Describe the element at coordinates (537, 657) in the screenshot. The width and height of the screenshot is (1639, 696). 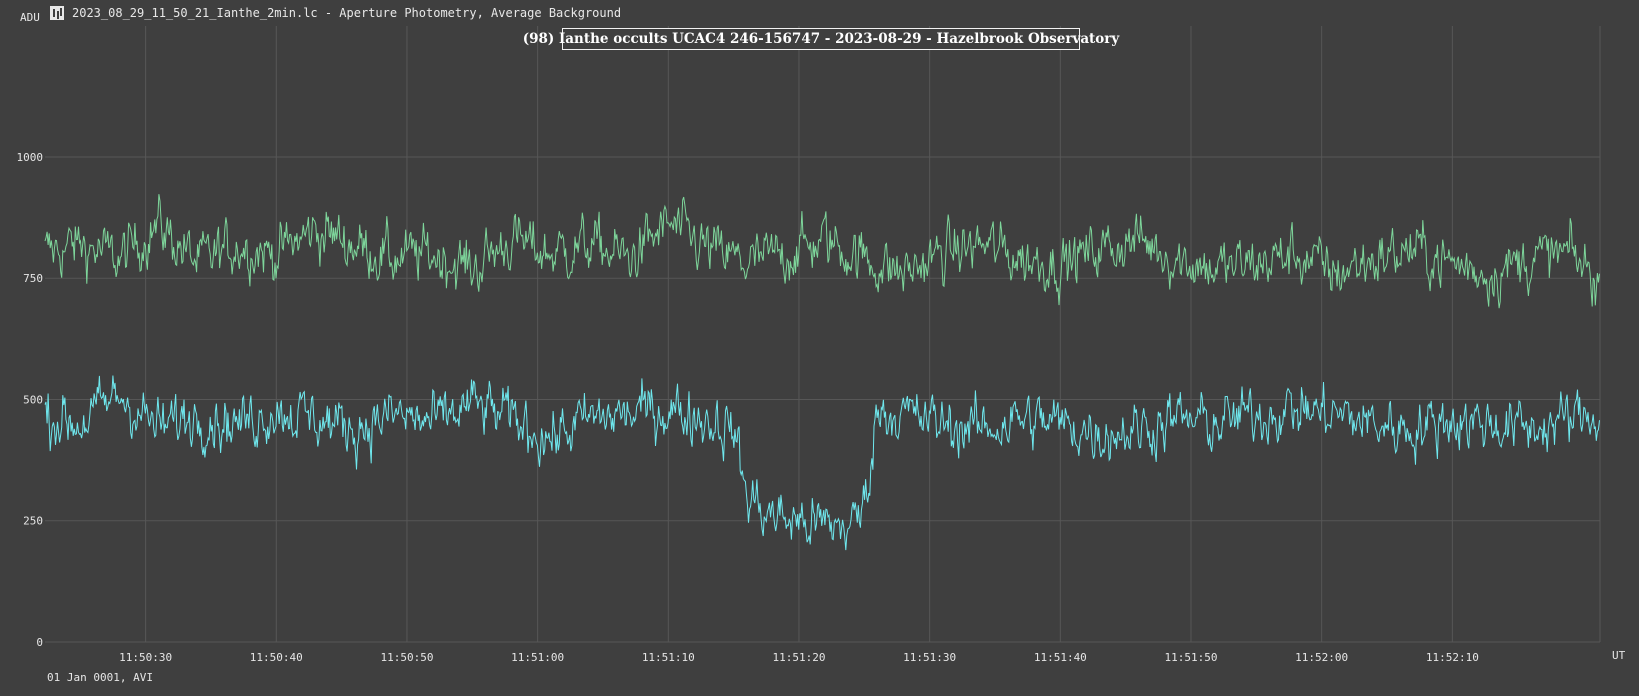
I see `x-tick-label: 11:51:00` at that location.